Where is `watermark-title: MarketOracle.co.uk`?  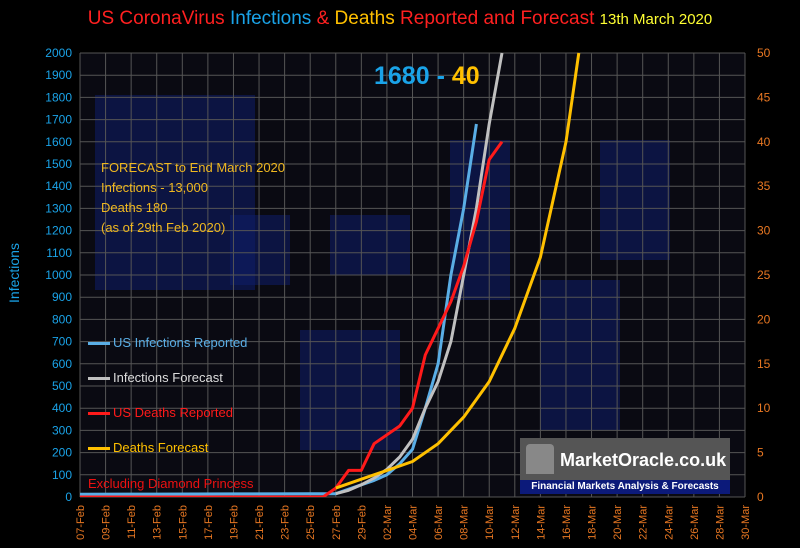
watermark-title: MarketOracle.co.uk is located at coordinates (643, 460).